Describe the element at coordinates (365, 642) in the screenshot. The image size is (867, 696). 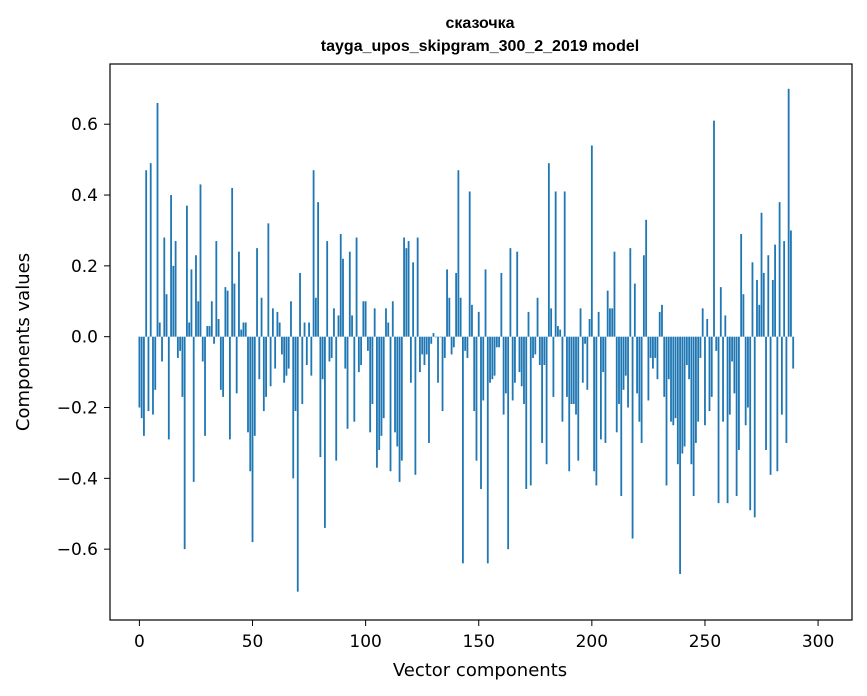
I see `x-tick-label: 100` at that location.